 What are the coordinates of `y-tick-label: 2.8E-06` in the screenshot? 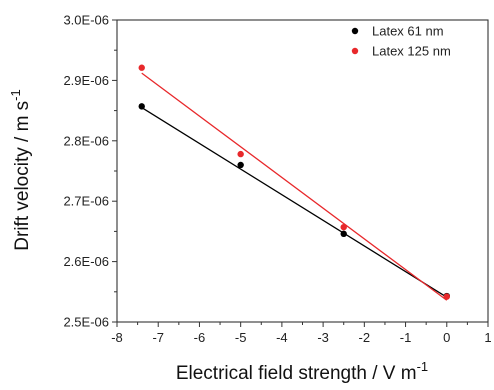 It's located at (86, 140).